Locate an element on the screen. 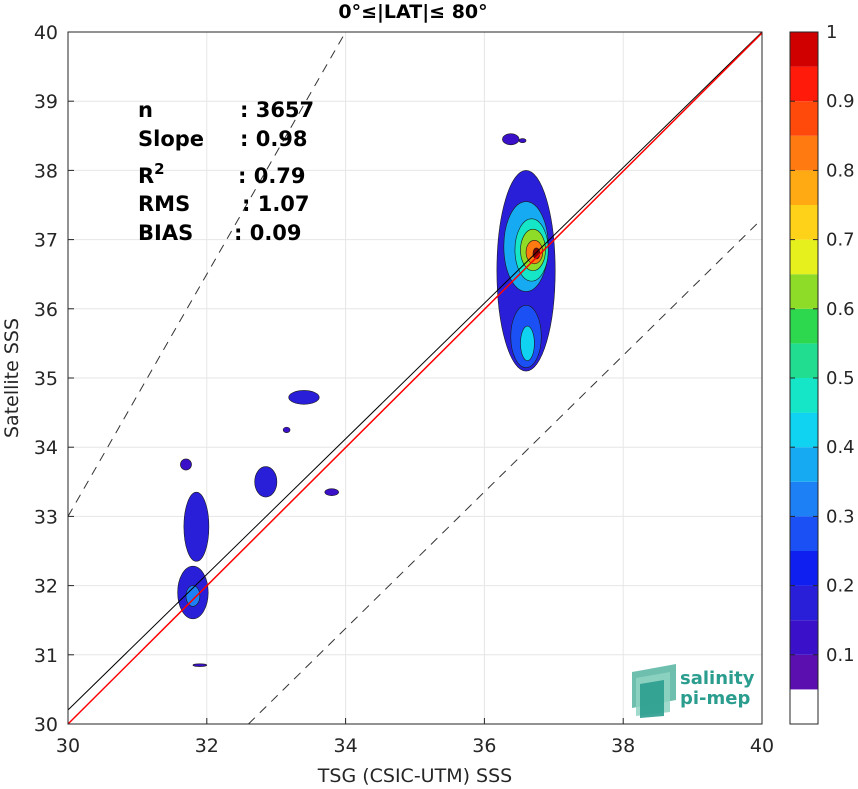  y-tick-label: 38 is located at coordinates (46, 171).